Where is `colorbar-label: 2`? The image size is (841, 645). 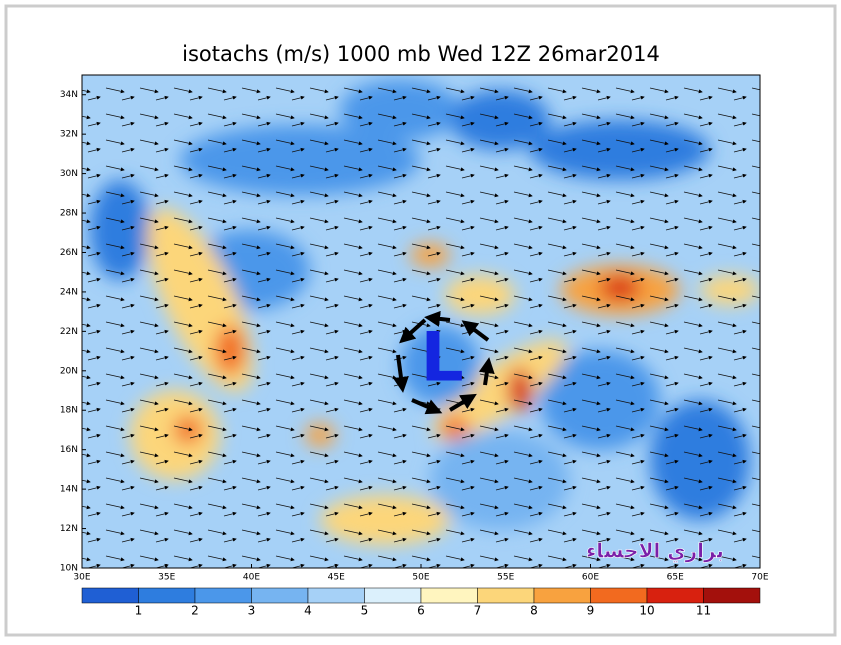
colorbar-label: 2 is located at coordinates (195, 611).